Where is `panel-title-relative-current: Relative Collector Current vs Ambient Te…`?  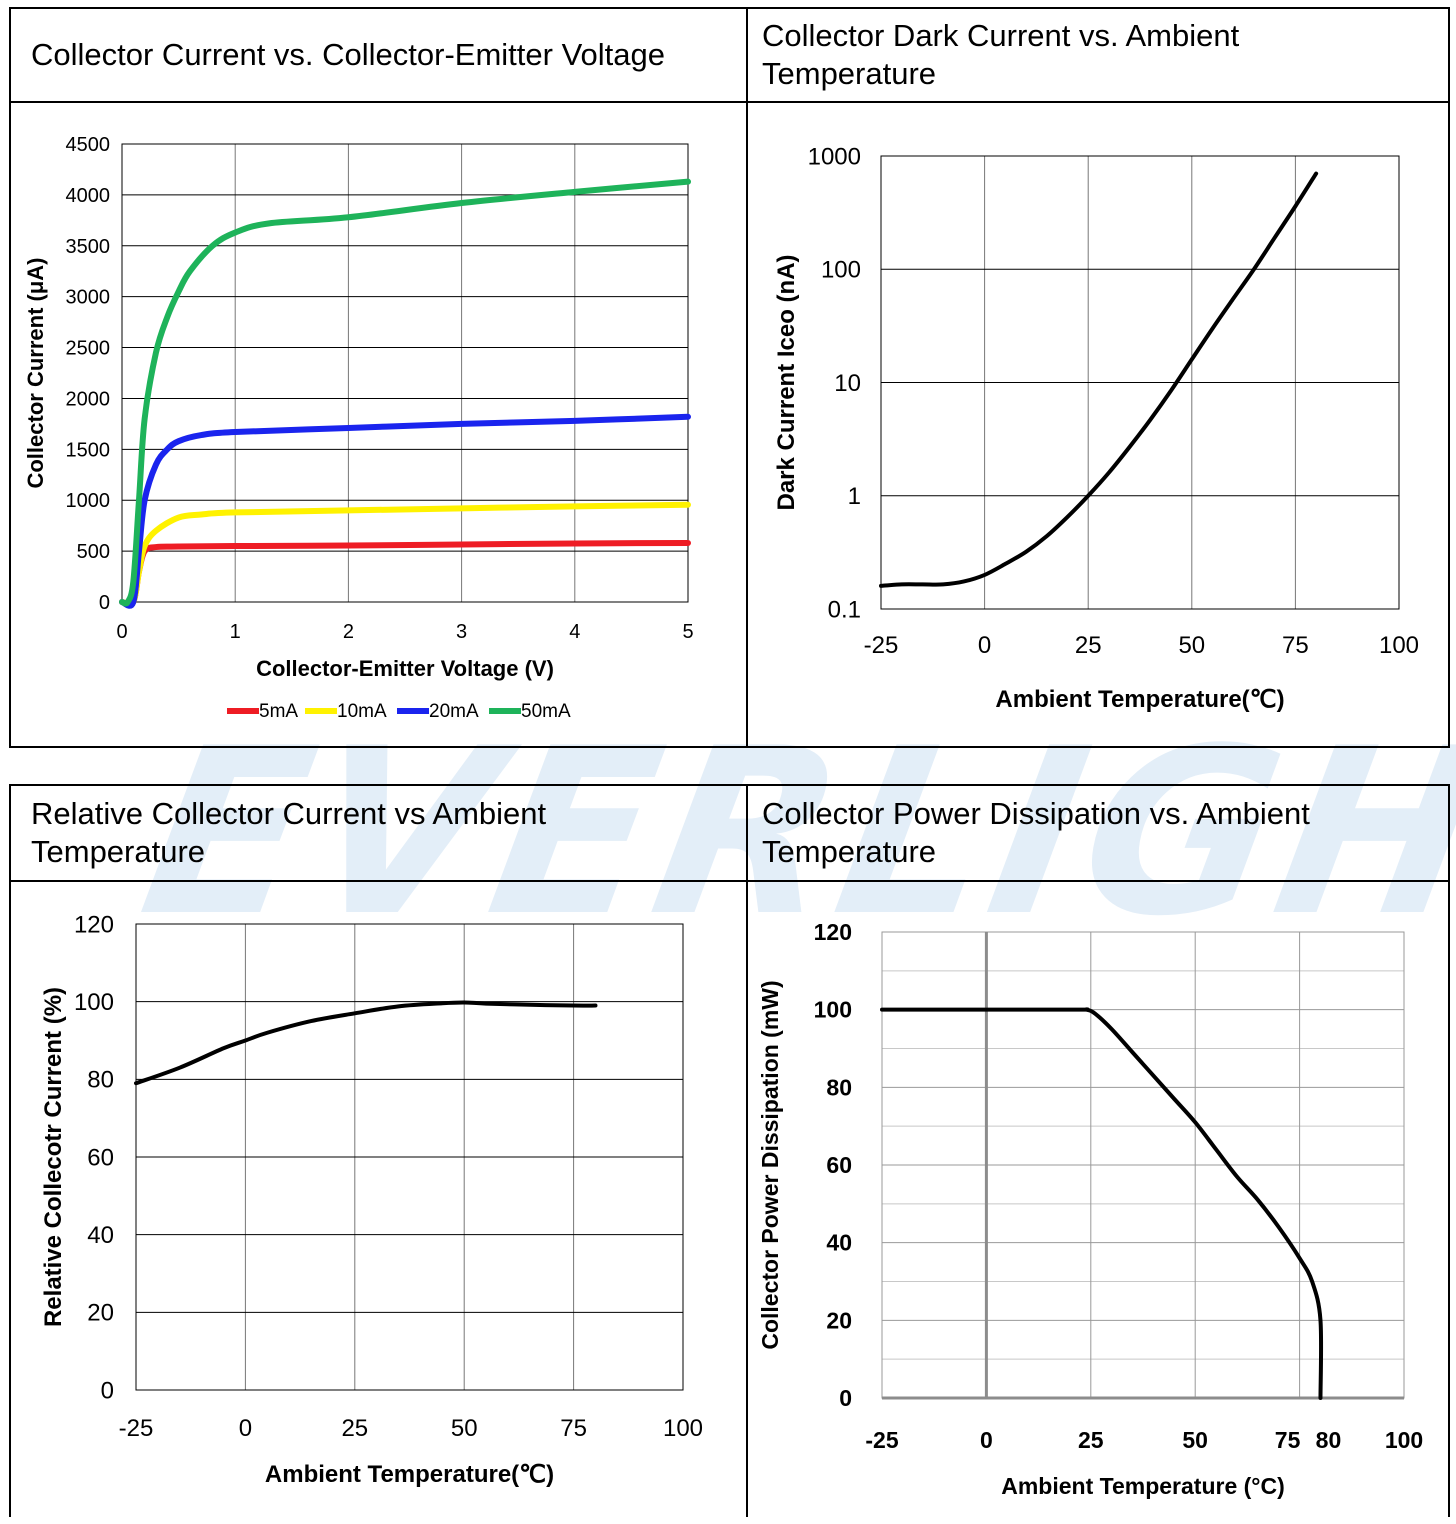
panel-title-relative-current: Relative Collector Current vs Ambient Te… is located at coordinates (378, 833).